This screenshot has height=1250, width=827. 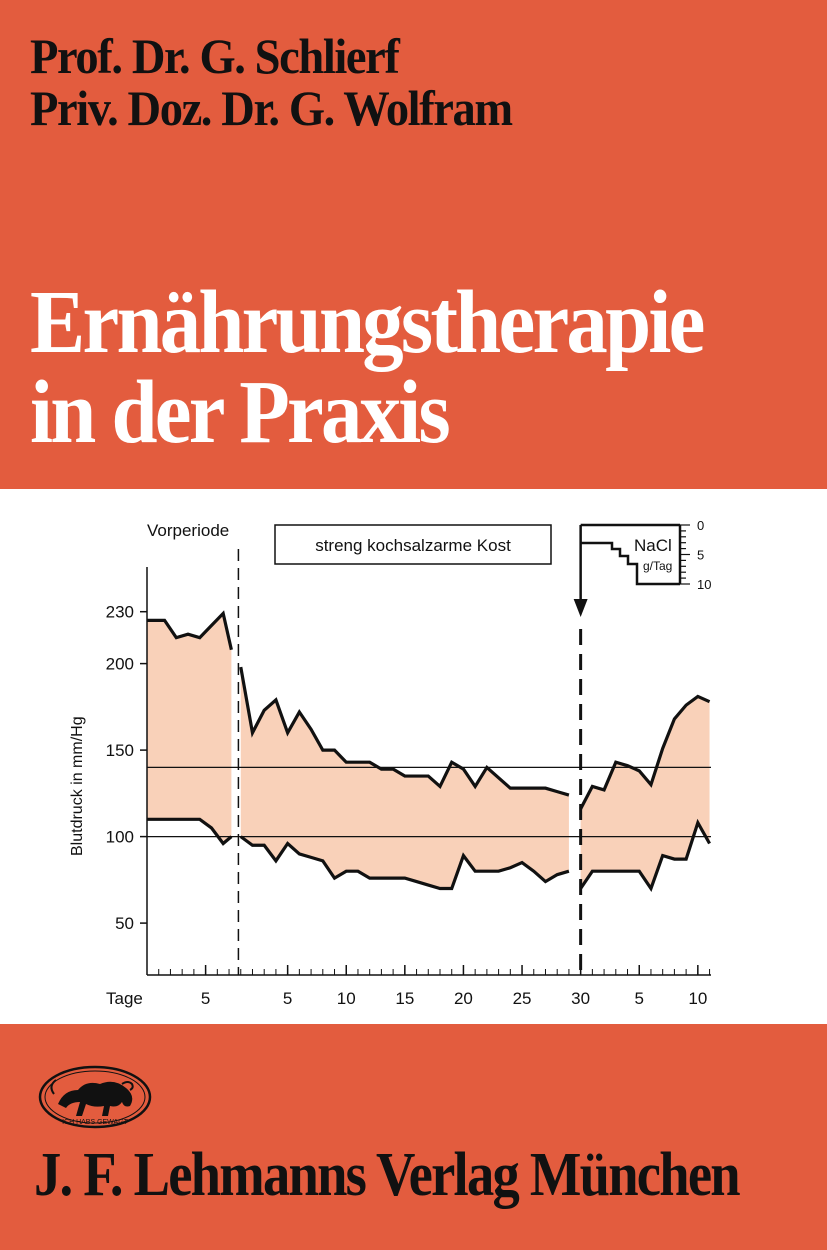 What do you see at coordinates (522, 998) in the screenshot?
I see `x-tick-label: 25` at bounding box center [522, 998].